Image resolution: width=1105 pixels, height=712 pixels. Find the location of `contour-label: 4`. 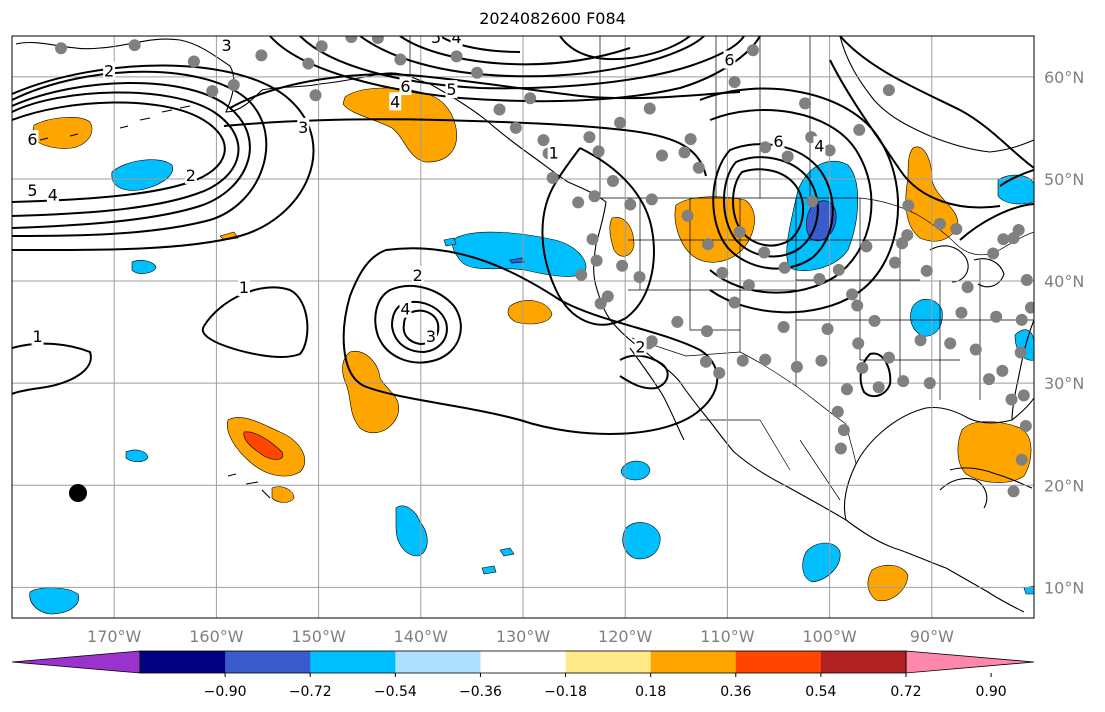

contour-label: 4 is located at coordinates (53, 194).